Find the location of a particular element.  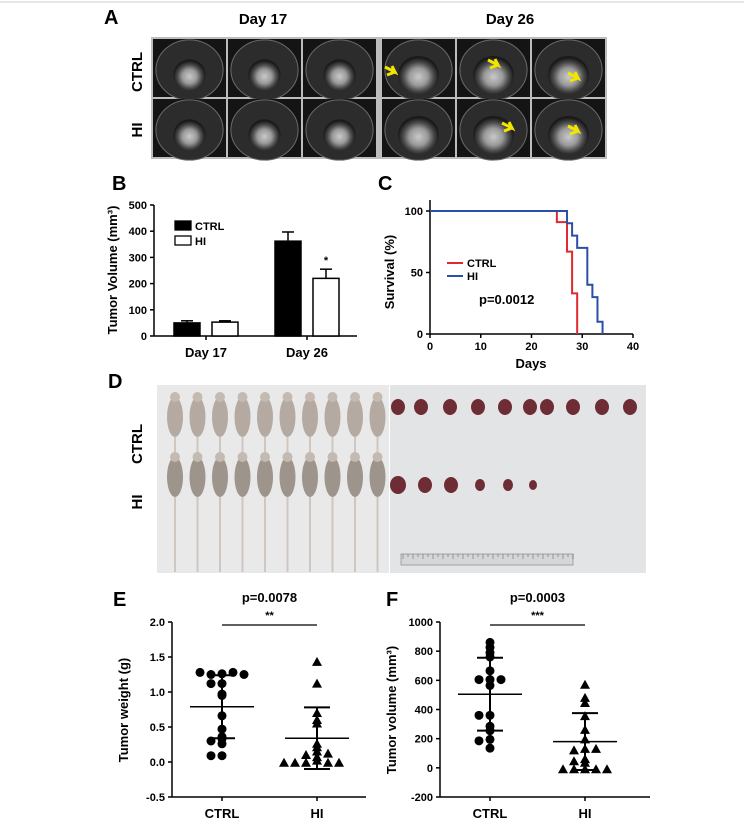

x-tick-label: 20 is located at coordinates (531, 347).